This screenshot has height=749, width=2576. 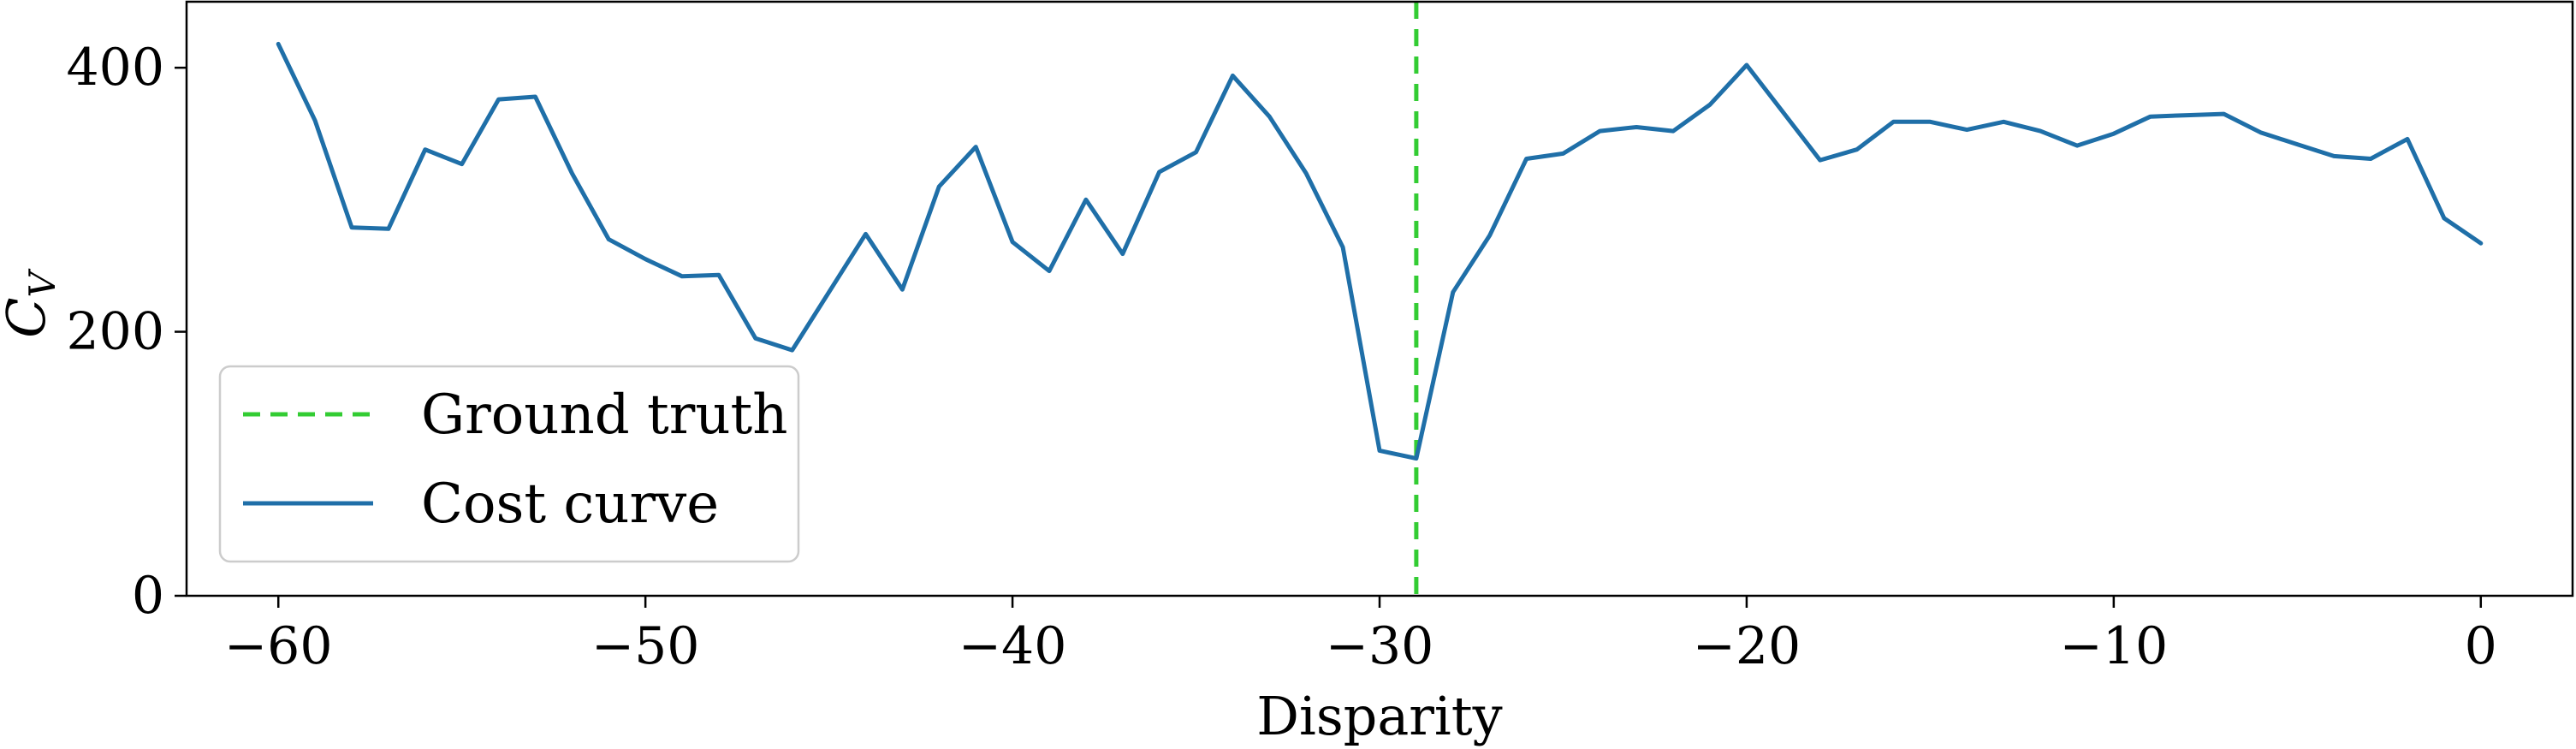 I want to click on x-tick-label: −50, so click(x=645, y=646).